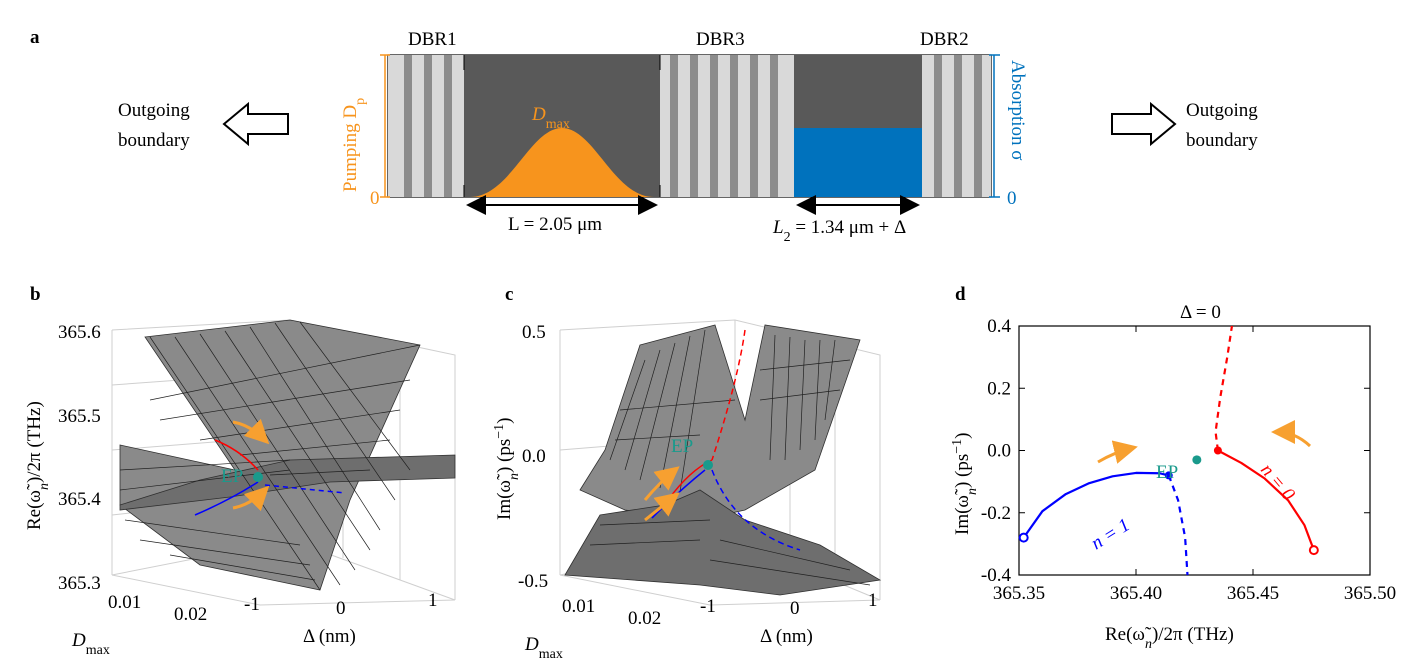 The image size is (1419, 670). What do you see at coordinates (534, 332) in the screenshot?
I see `svg-text: 0.5` at bounding box center [534, 332].